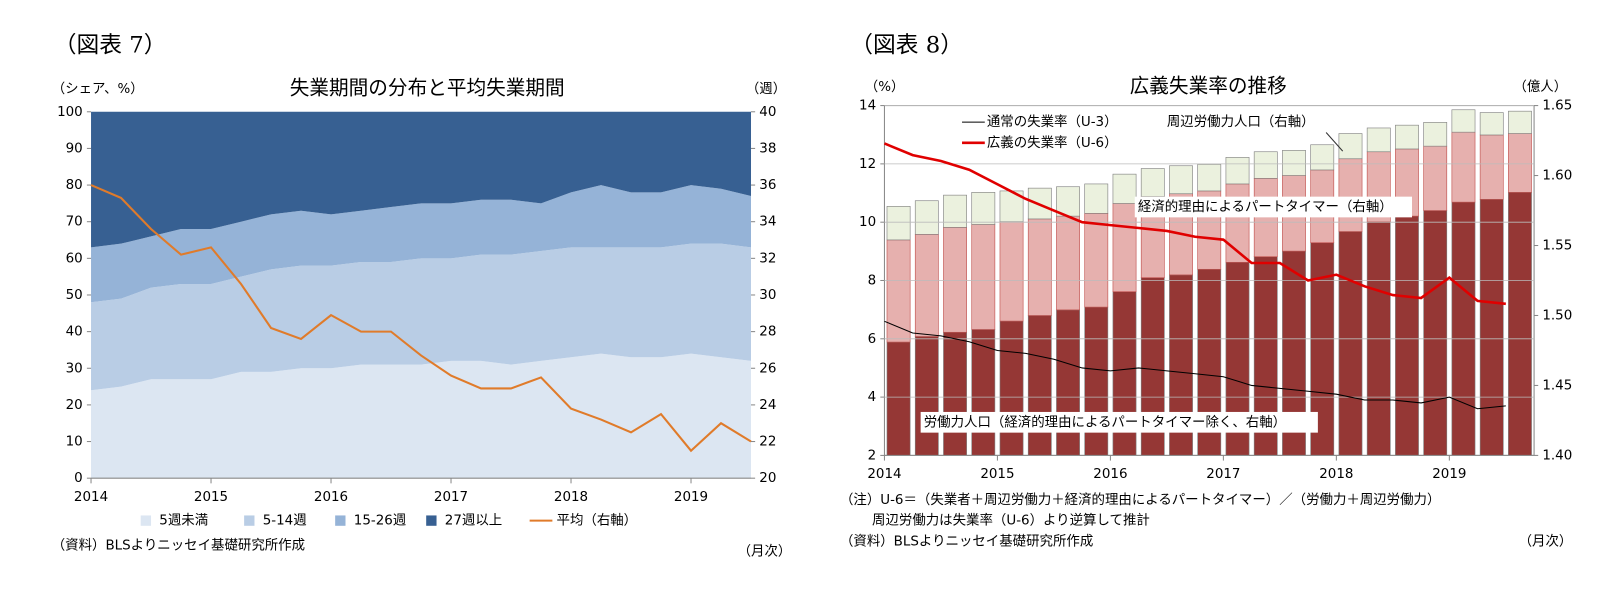 This screenshot has width=1622, height=591. What do you see at coordinates (98, 89) in the screenshot?
I see `y-axis-unit: （シェア、%）` at bounding box center [98, 89].